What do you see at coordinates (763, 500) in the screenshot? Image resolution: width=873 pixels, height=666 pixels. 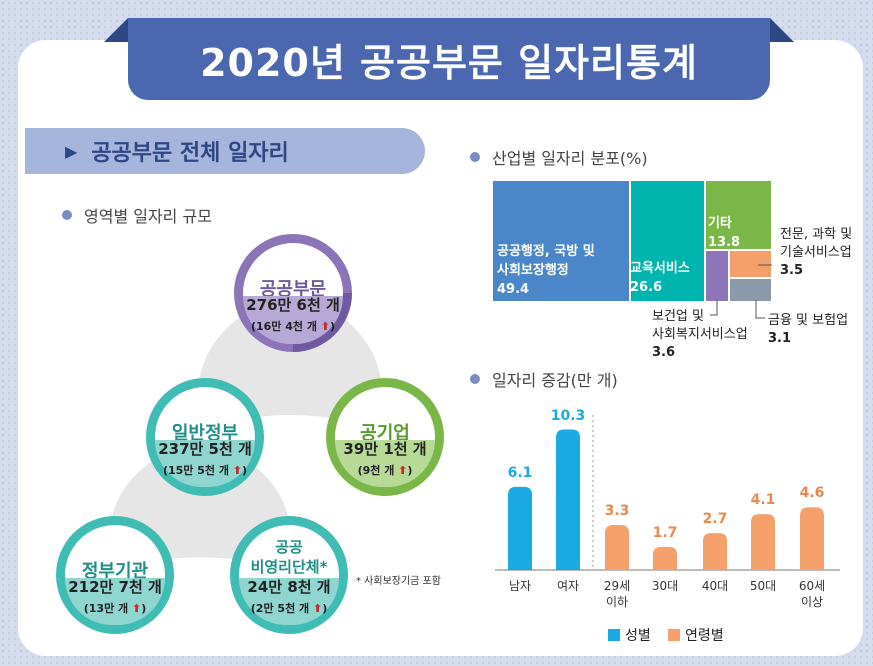 I see `bar-value-label: 4.1` at bounding box center [763, 500].